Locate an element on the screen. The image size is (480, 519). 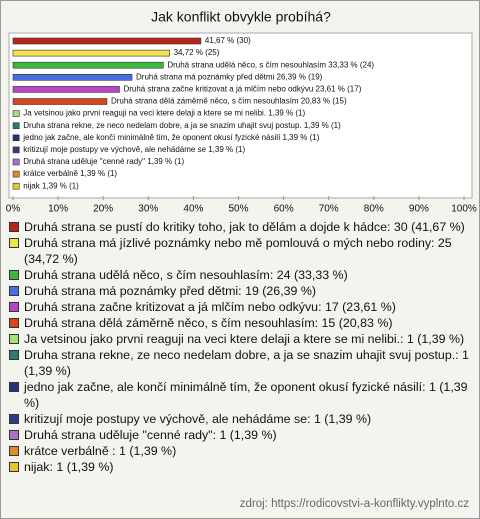
x-tick-label: 30% is located at coordinates (148, 209).